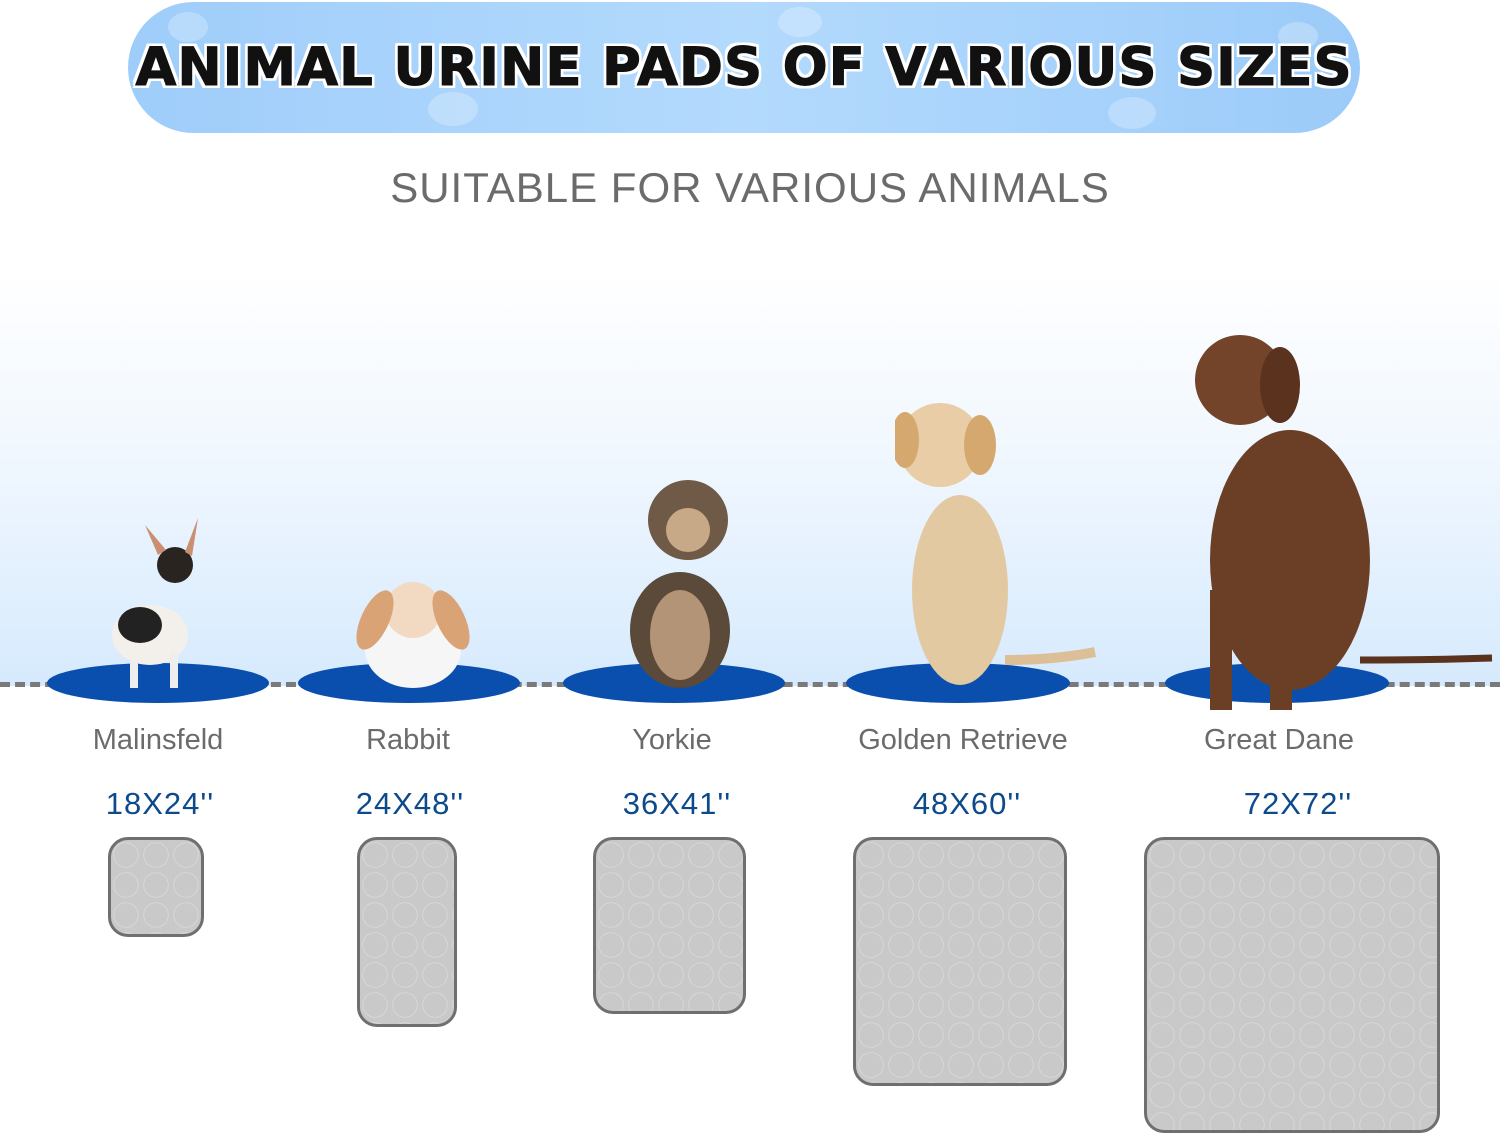 The image size is (1500, 1137). What do you see at coordinates (156, 887) in the screenshot?
I see `pad-18x24` at bounding box center [156, 887].